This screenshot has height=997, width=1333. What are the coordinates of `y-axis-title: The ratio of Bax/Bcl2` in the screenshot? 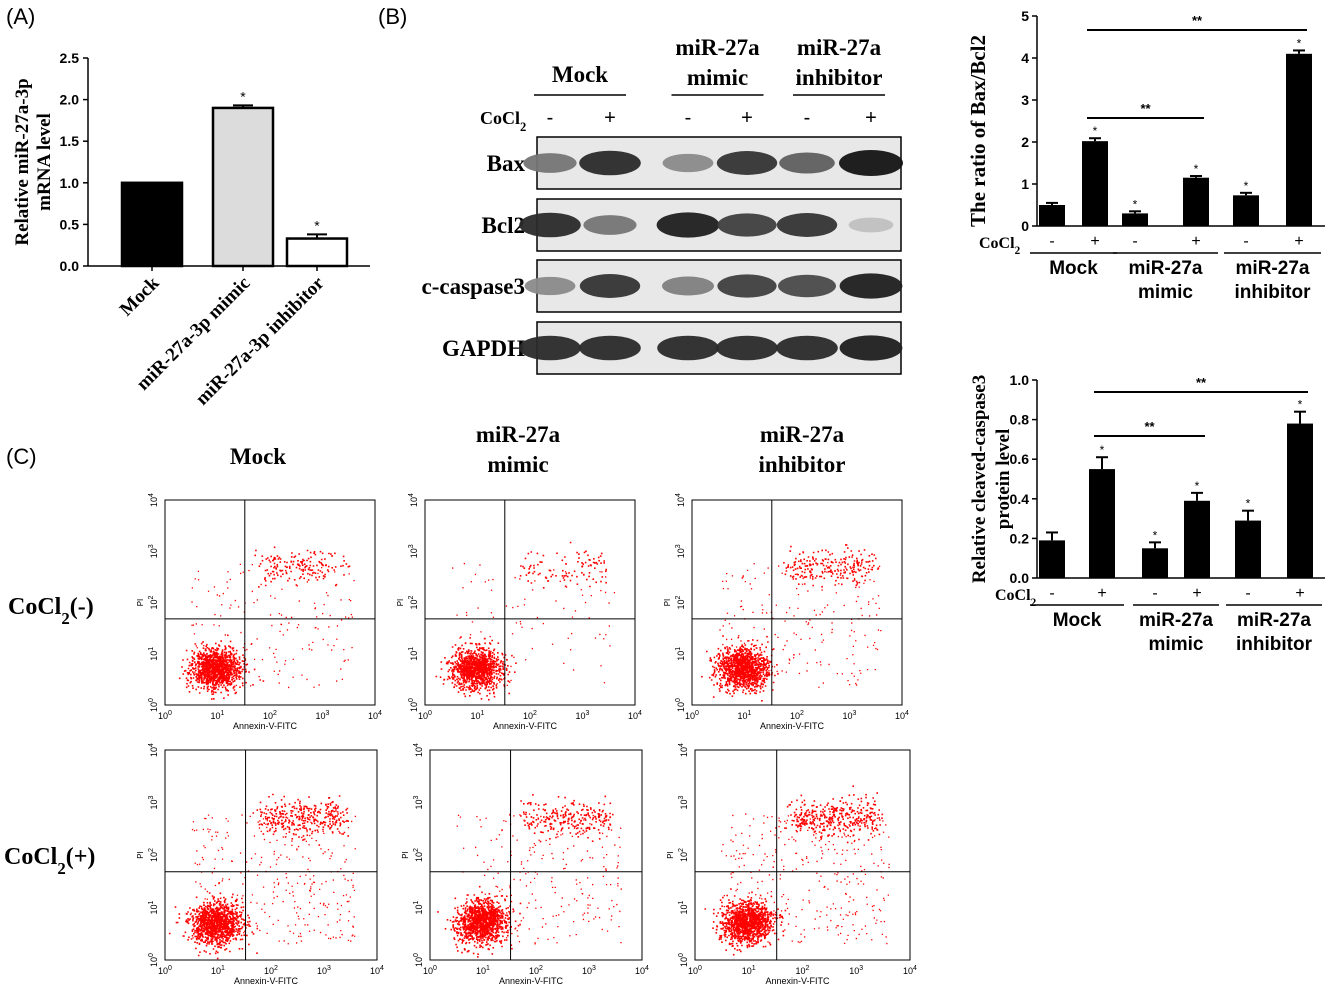 It's located at (978, 131).